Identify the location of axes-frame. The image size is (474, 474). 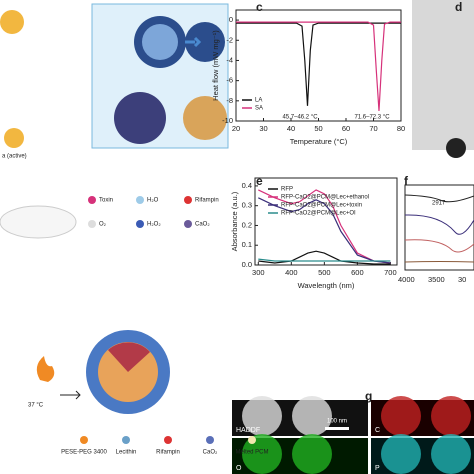
(326, 221).